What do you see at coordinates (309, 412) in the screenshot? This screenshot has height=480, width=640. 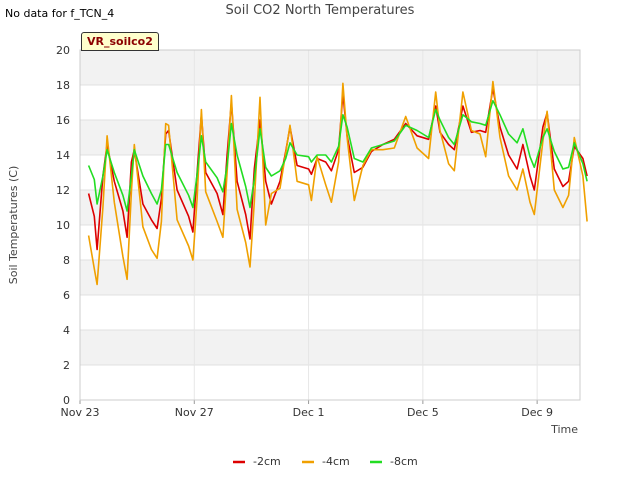 I see `x-tick-label: Dec 1` at bounding box center [309, 412].